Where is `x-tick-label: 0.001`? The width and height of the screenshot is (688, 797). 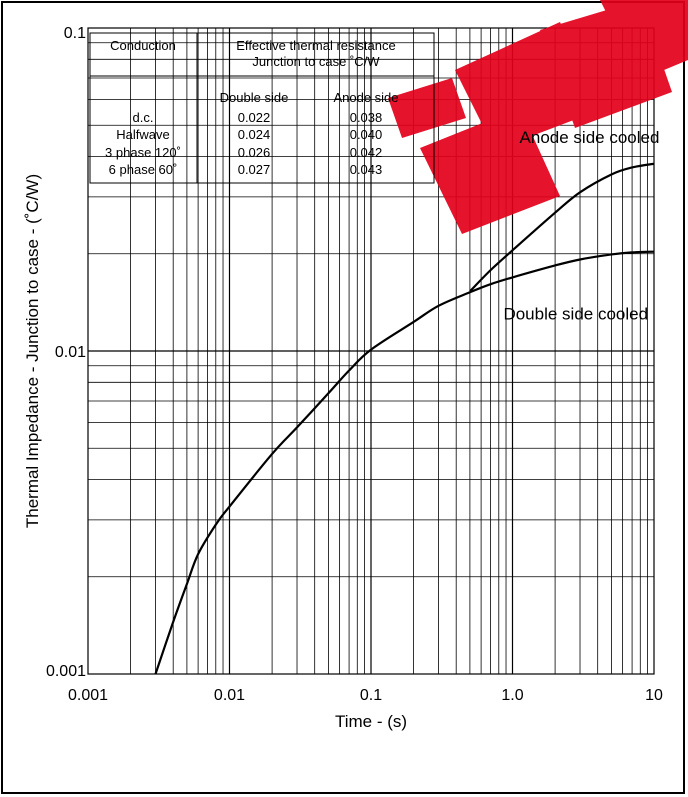
x-tick-label: 0.001 is located at coordinates (88, 695).